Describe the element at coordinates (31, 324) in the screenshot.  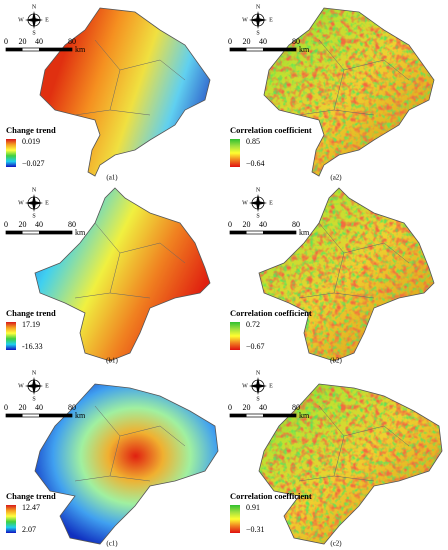
I see `legend-max: 17.19` at that location.